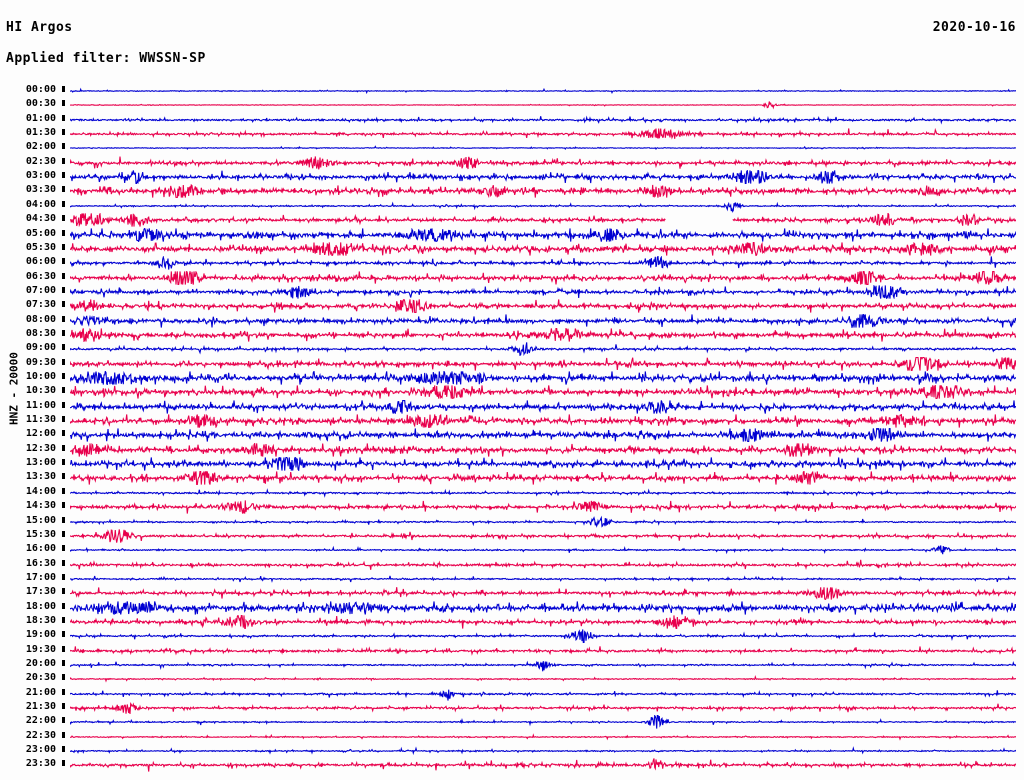  I want to click on trace-time-label: 07:00, so click(40, 290).